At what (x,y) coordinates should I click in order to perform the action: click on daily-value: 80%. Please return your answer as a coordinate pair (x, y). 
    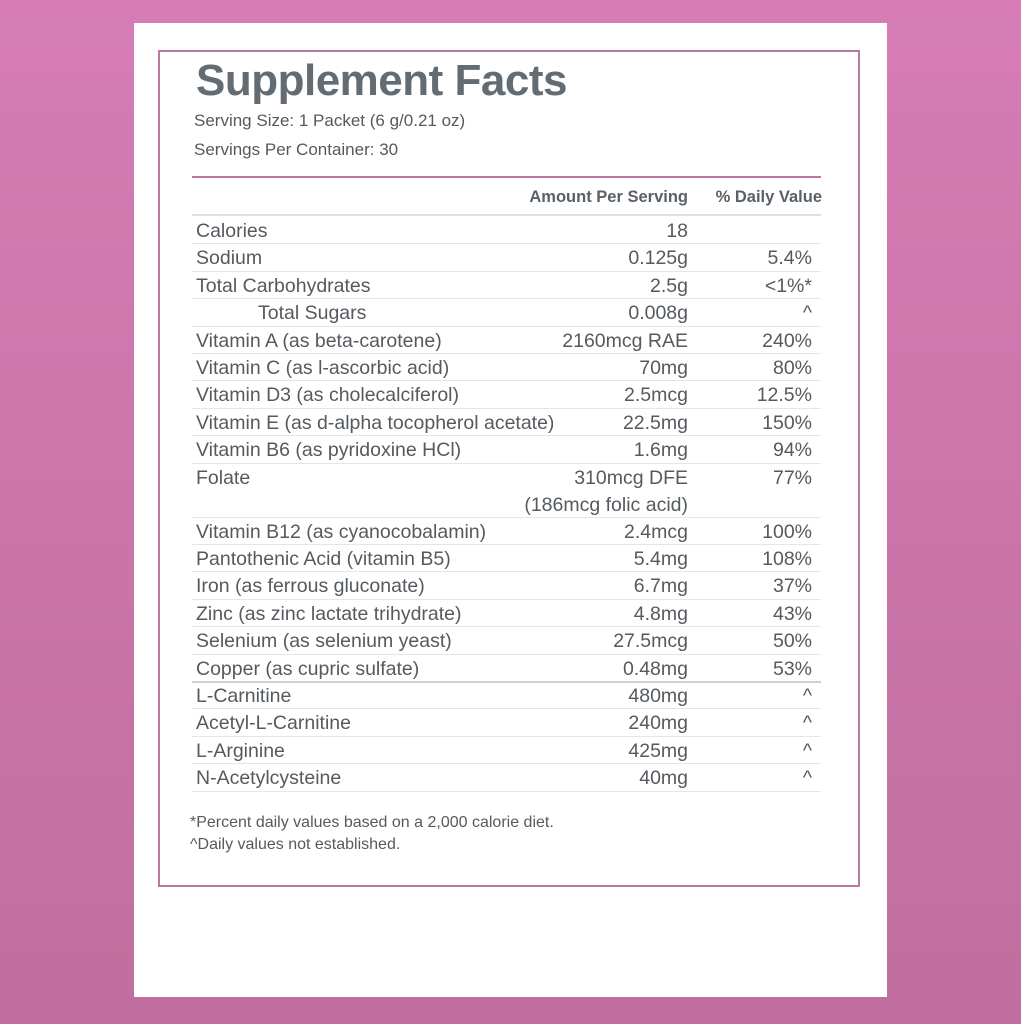
    Looking at the image, I should click on (792, 368).